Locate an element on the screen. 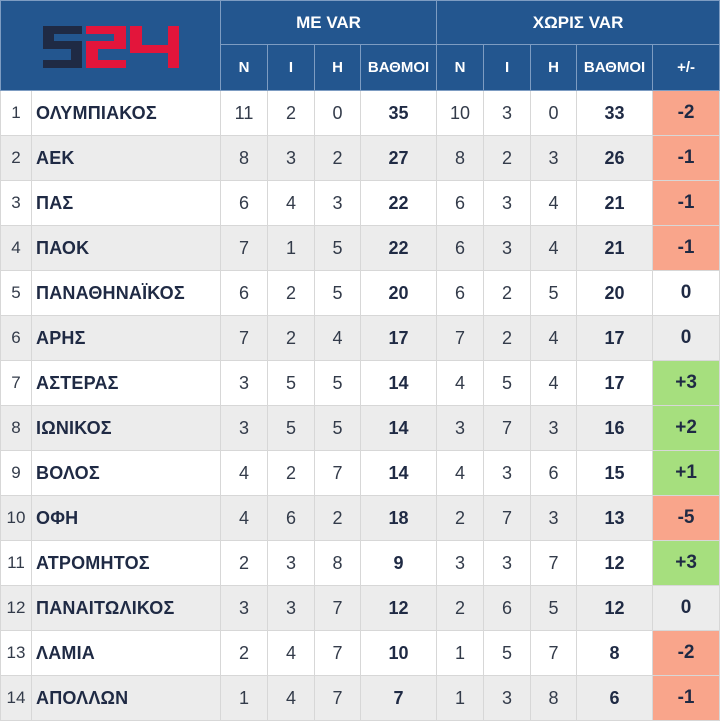 The image size is (720, 721). points-diff: +2 is located at coordinates (686, 428).